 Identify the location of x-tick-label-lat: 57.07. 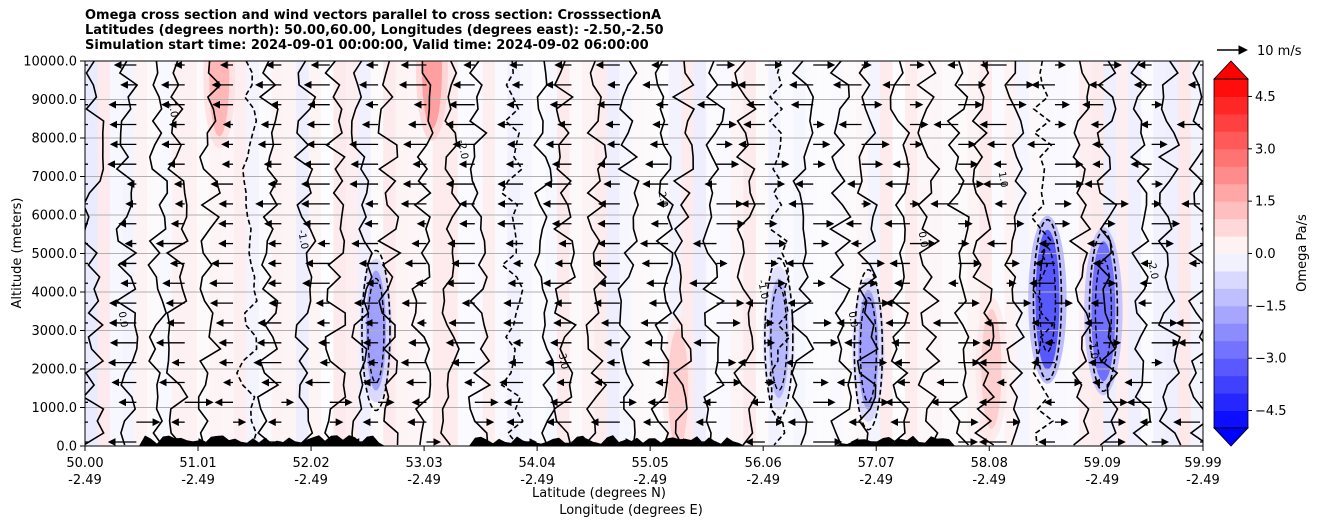
(876, 463).